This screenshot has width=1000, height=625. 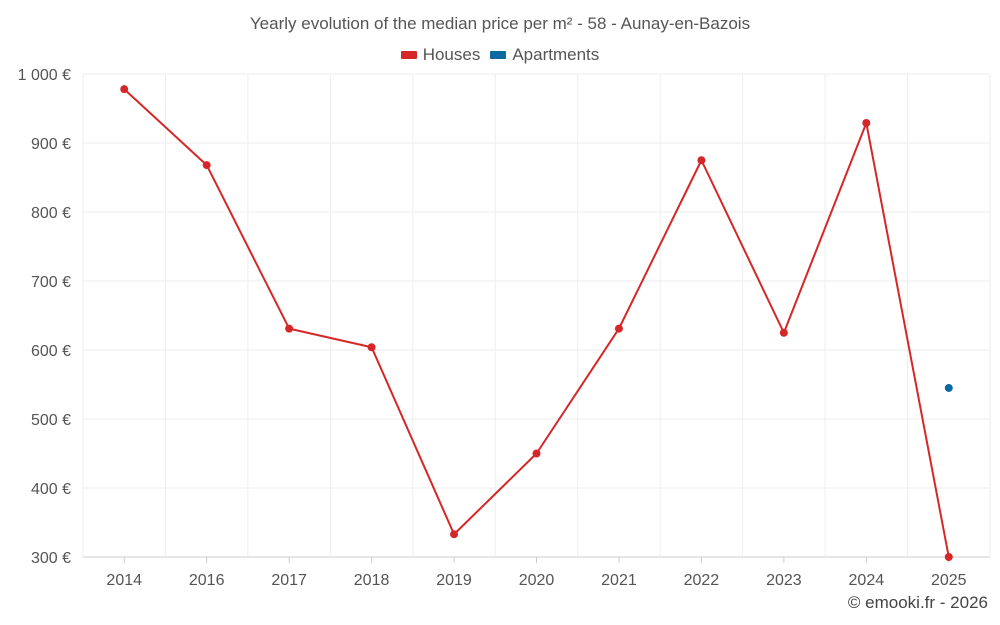 I want to click on legend-swatch-apartments, so click(x=498, y=55).